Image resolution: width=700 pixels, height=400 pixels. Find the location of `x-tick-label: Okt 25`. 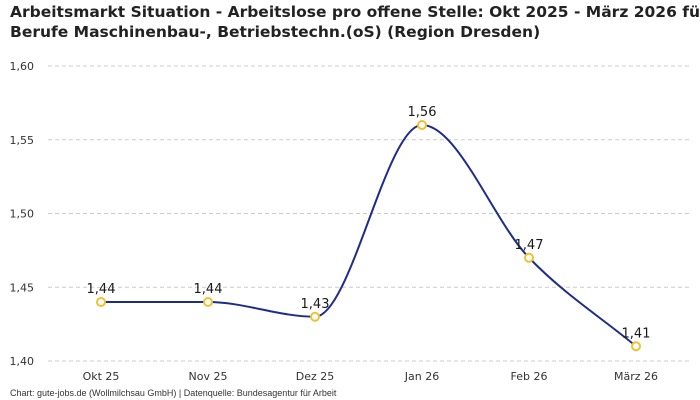

x-tick-label: Okt 25 is located at coordinates (101, 376).